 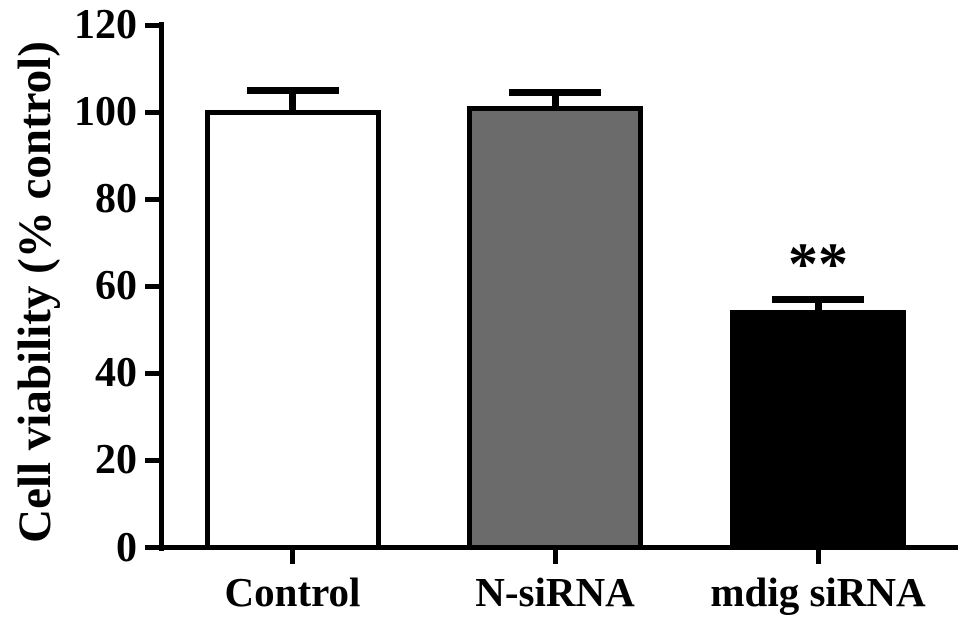 What do you see at coordinates (126, 547) in the screenshot?
I see `y-tick-label: 0` at bounding box center [126, 547].